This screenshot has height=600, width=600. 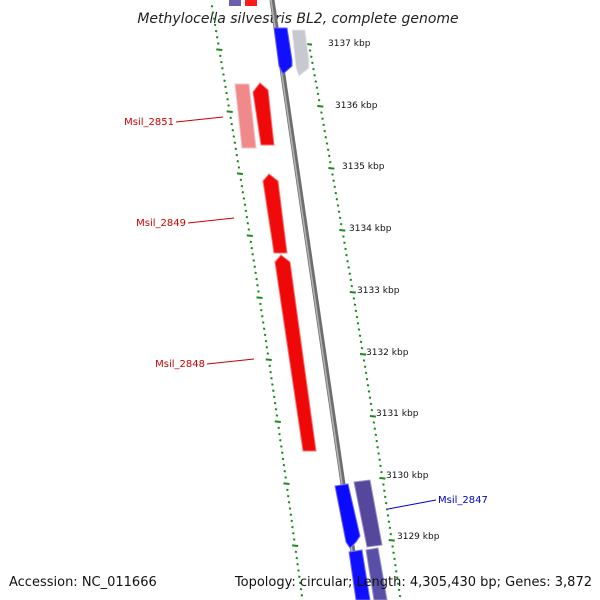 What do you see at coordinates (370, 229) in the screenshot?
I see `scale-label: 3134 kbp` at bounding box center [370, 229].